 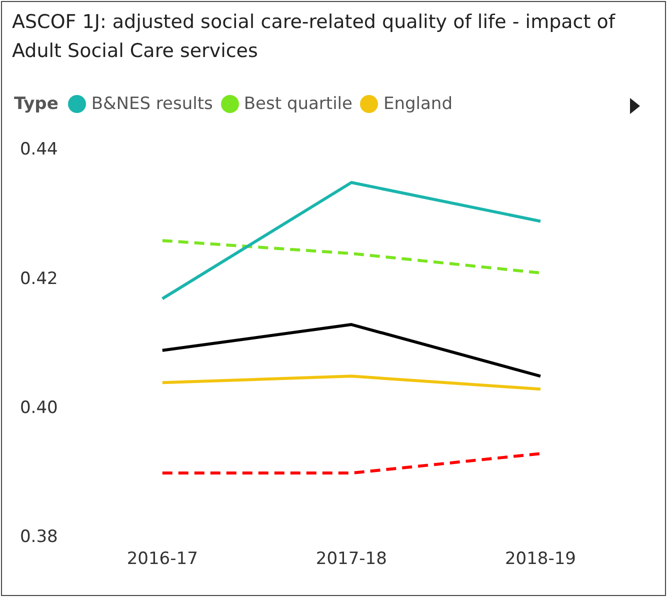 I want to click on chart-title: ASCOF 1J: adjusted social care-related quality of life - impact of Adult Social Care services, so click(x=314, y=37).